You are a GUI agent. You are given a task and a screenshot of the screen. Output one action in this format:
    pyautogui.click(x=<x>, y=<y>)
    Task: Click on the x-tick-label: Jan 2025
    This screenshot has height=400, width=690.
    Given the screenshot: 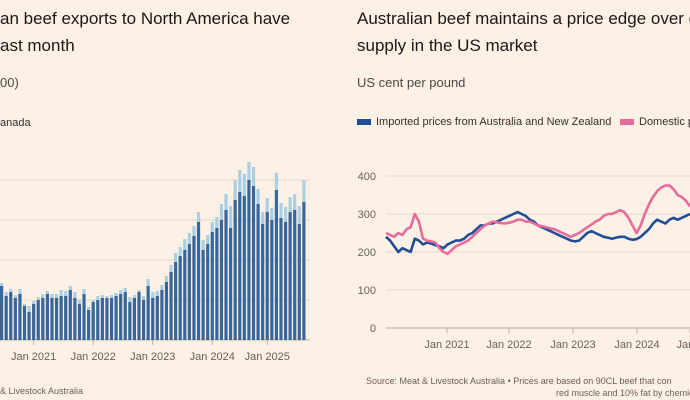 What is the action you would take?
    pyautogui.click(x=267, y=357)
    